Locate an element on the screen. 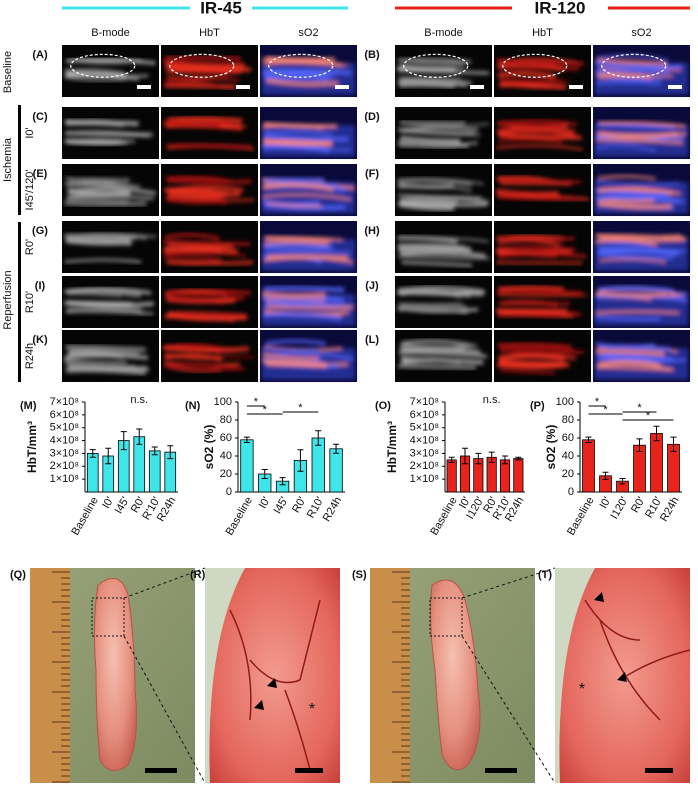  y-tick-label: 0 is located at coordinates (229, 492).